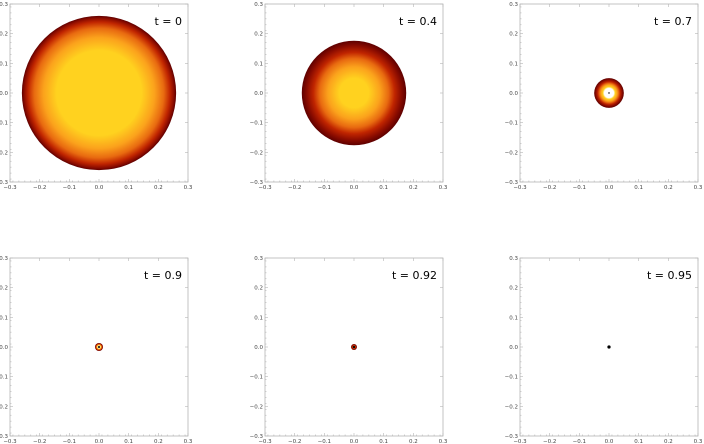 The width and height of the screenshot is (704, 444). Describe the element at coordinates (168, 21) in the screenshot. I see `time-label: t = 0` at that location.